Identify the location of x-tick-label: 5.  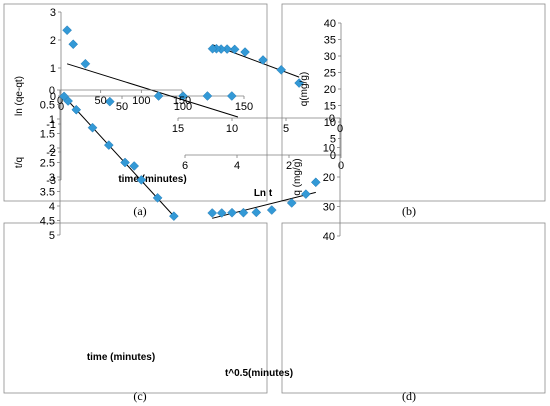
(286, 129).